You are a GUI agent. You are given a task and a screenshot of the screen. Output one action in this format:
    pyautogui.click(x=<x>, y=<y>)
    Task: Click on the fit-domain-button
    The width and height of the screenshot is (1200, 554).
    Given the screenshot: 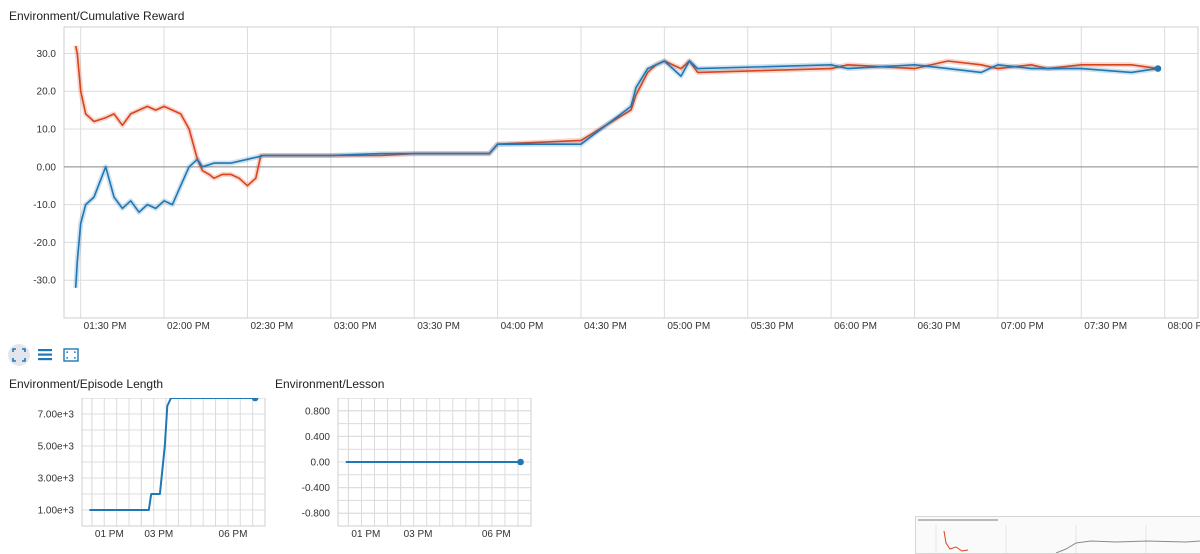 What is the action you would take?
    pyautogui.click(x=19, y=355)
    